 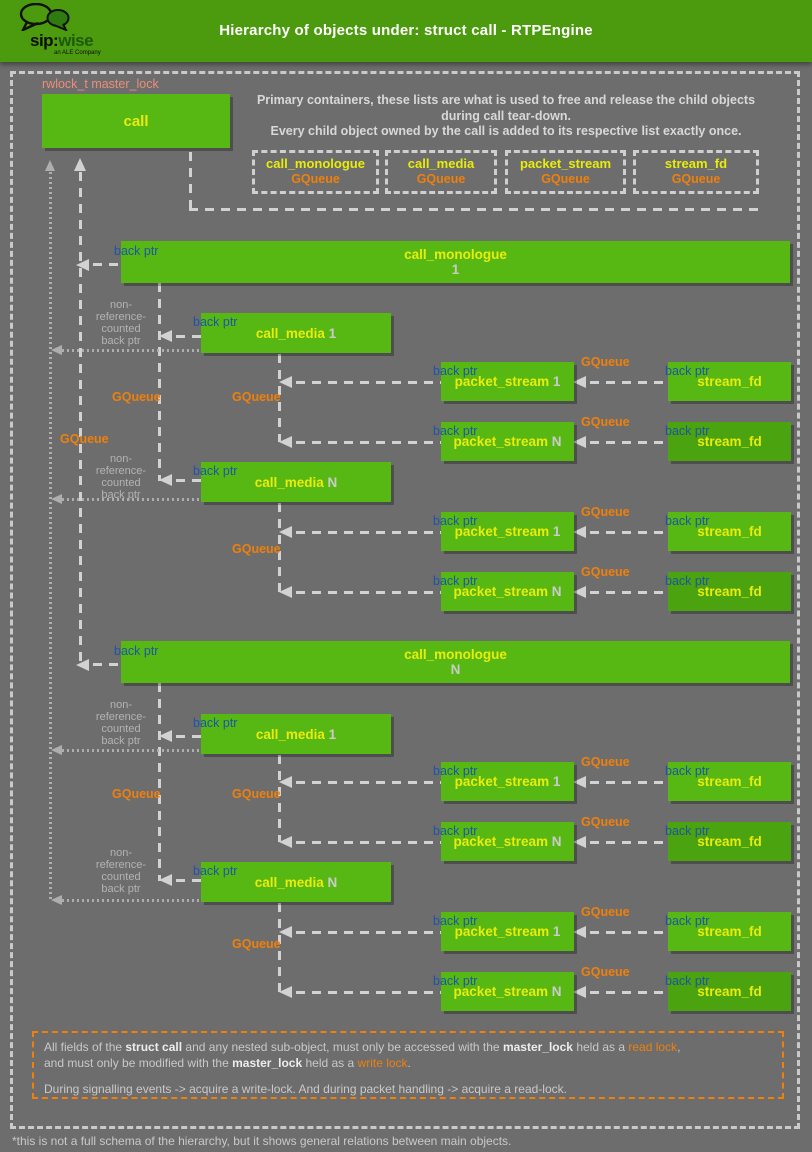 I want to click on node-call-media-1: call_media 1, so click(x=296, y=734).